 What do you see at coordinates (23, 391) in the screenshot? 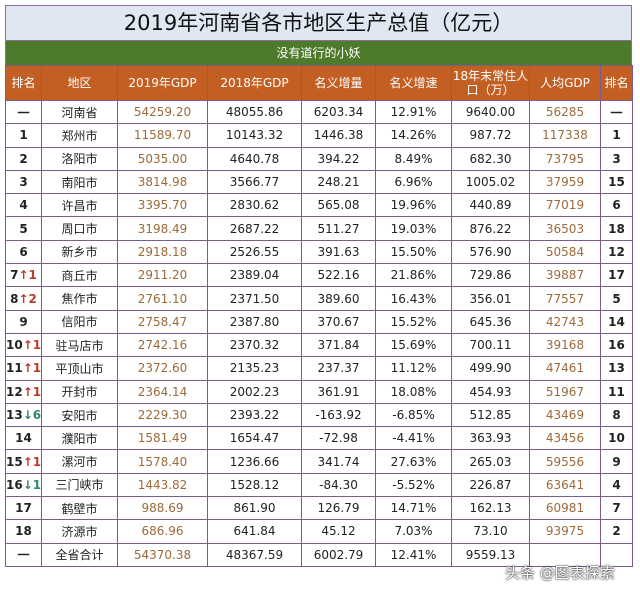
I see `rank-cell: 12↑1` at bounding box center [23, 391].